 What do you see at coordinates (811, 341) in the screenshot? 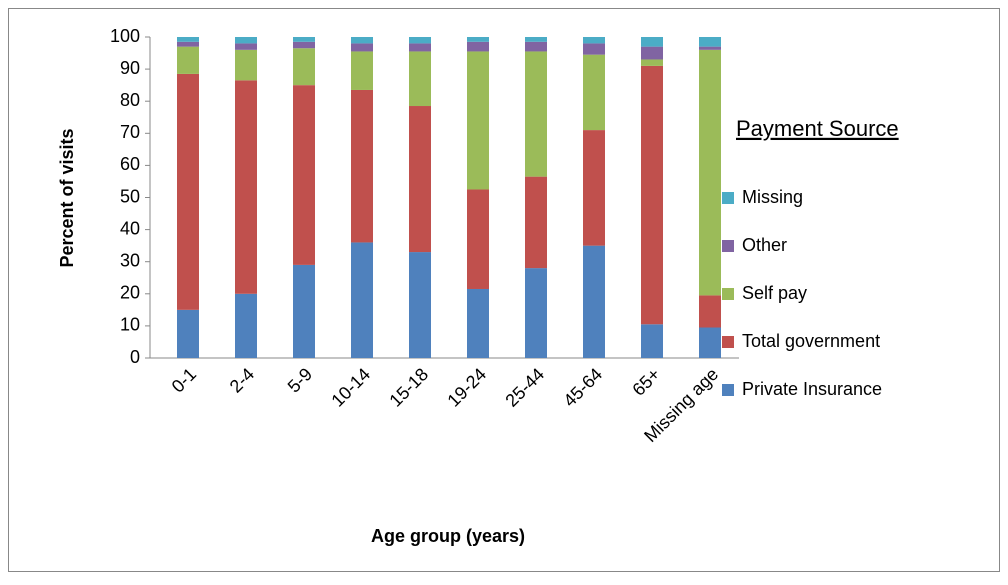
I see `legend-label: Total government` at bounding box center [811, 341].